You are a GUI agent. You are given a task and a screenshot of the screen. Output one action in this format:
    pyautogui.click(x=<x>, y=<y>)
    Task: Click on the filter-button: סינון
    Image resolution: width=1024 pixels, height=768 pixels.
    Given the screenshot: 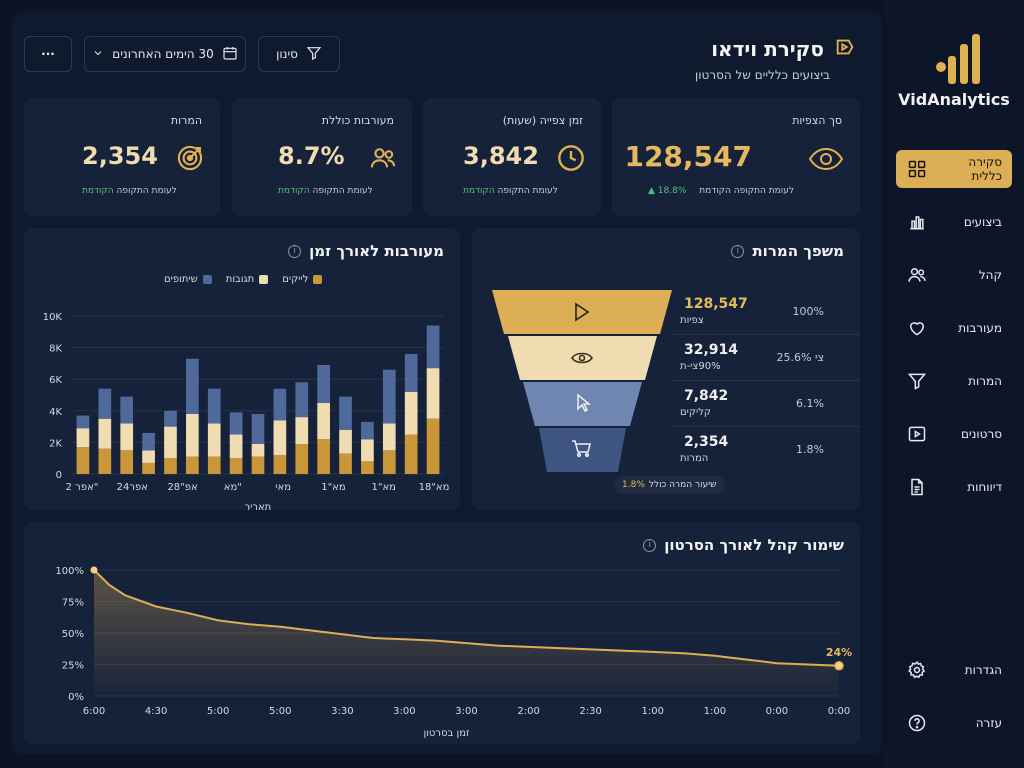 What is the action you would take?
    pyautogui.click(x=299, y=54)
    